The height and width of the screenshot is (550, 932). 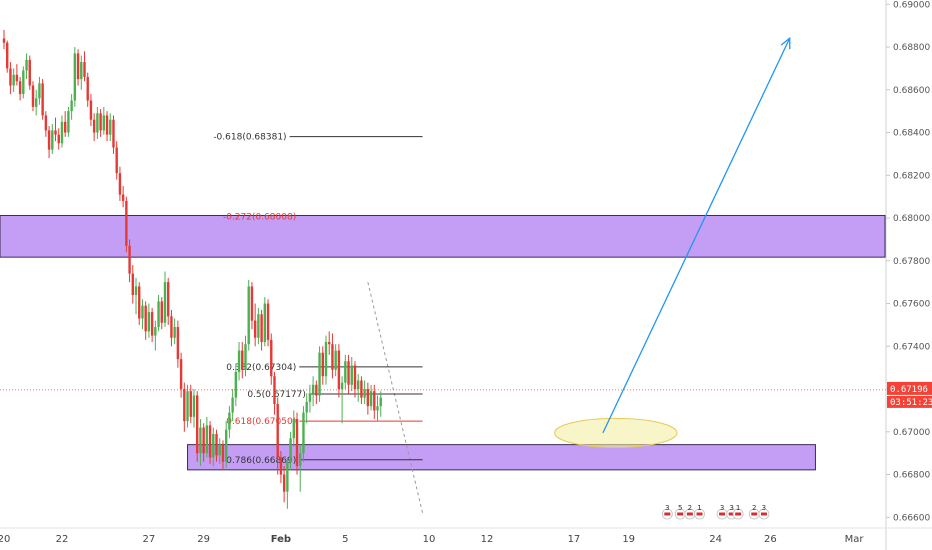 I want to click on fib-label-2: 0.382(0.67304), so click(x=261, y=368).